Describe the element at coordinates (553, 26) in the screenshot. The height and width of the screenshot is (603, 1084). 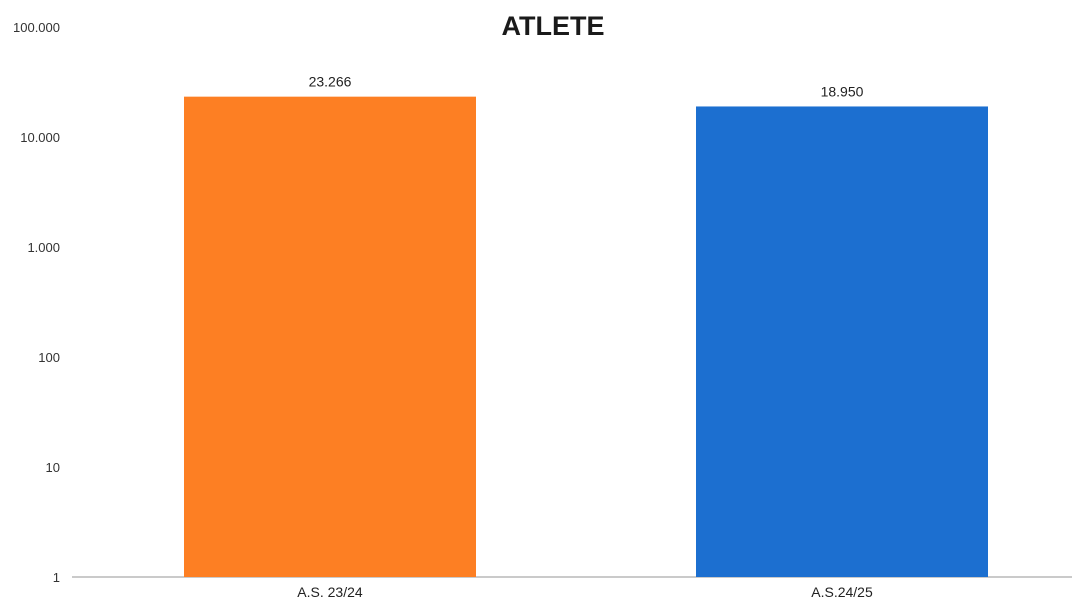
I see `chart-title: ATLETE` at that location.